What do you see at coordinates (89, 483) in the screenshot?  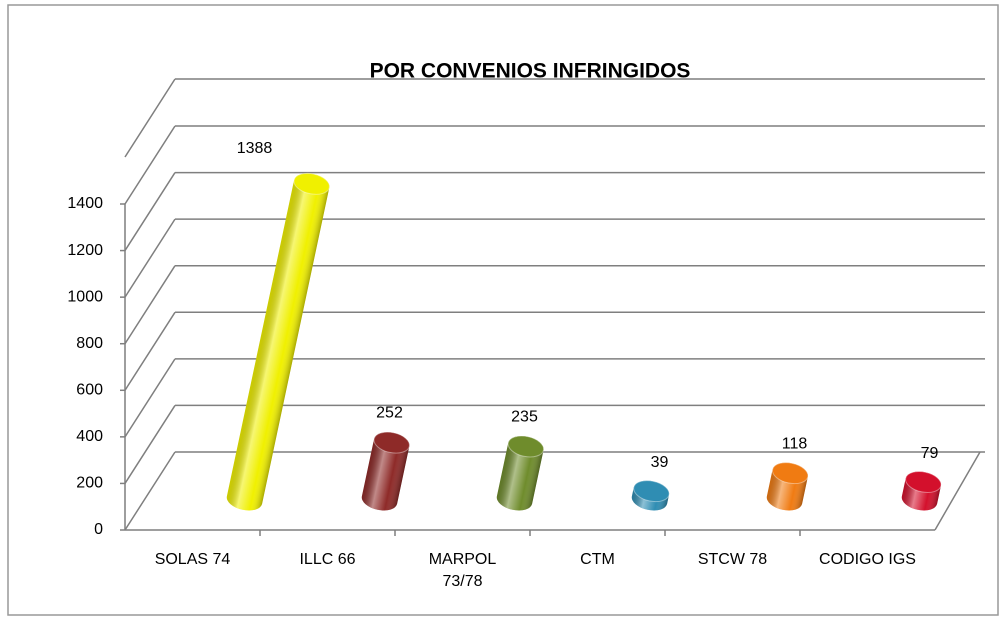 I see `y-tick-label: 200` at bounding box center [89, 483].